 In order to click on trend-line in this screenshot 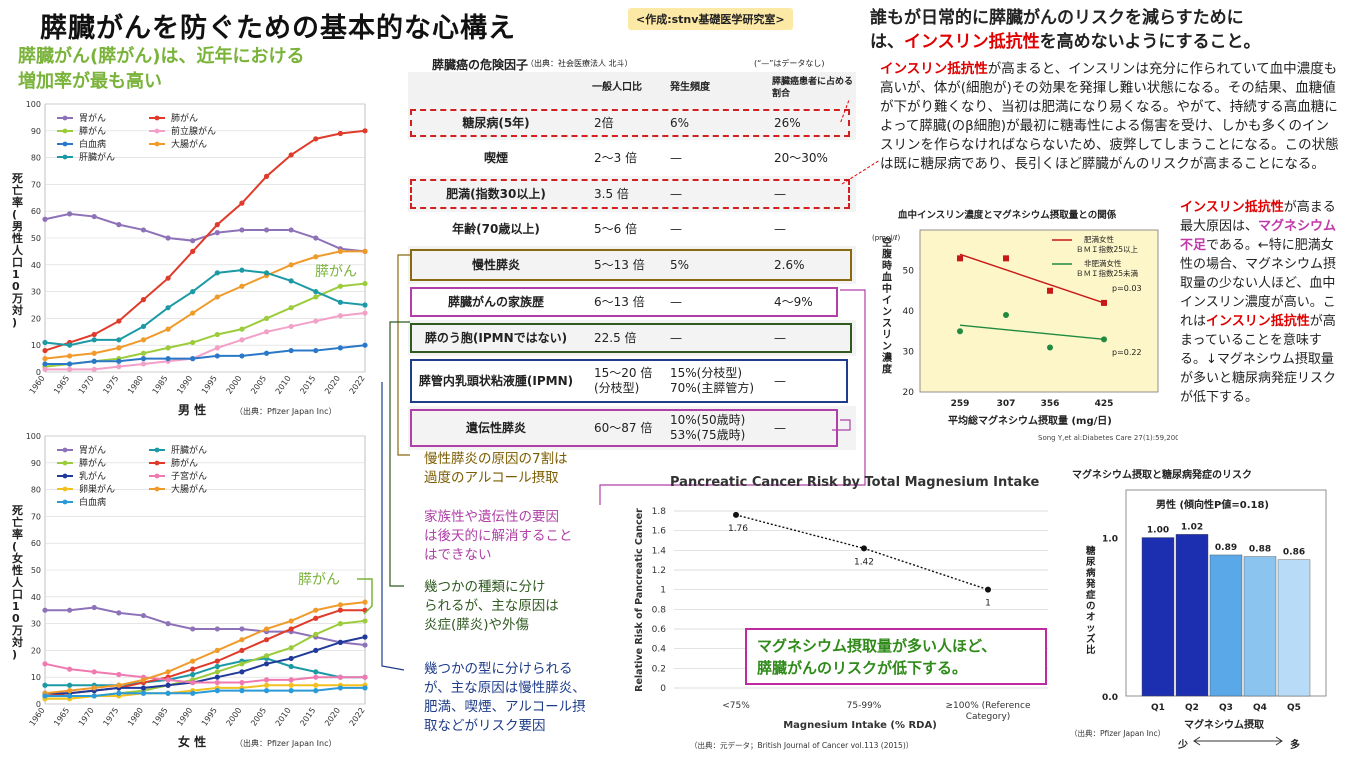, I will do `click(1032, 278)`.